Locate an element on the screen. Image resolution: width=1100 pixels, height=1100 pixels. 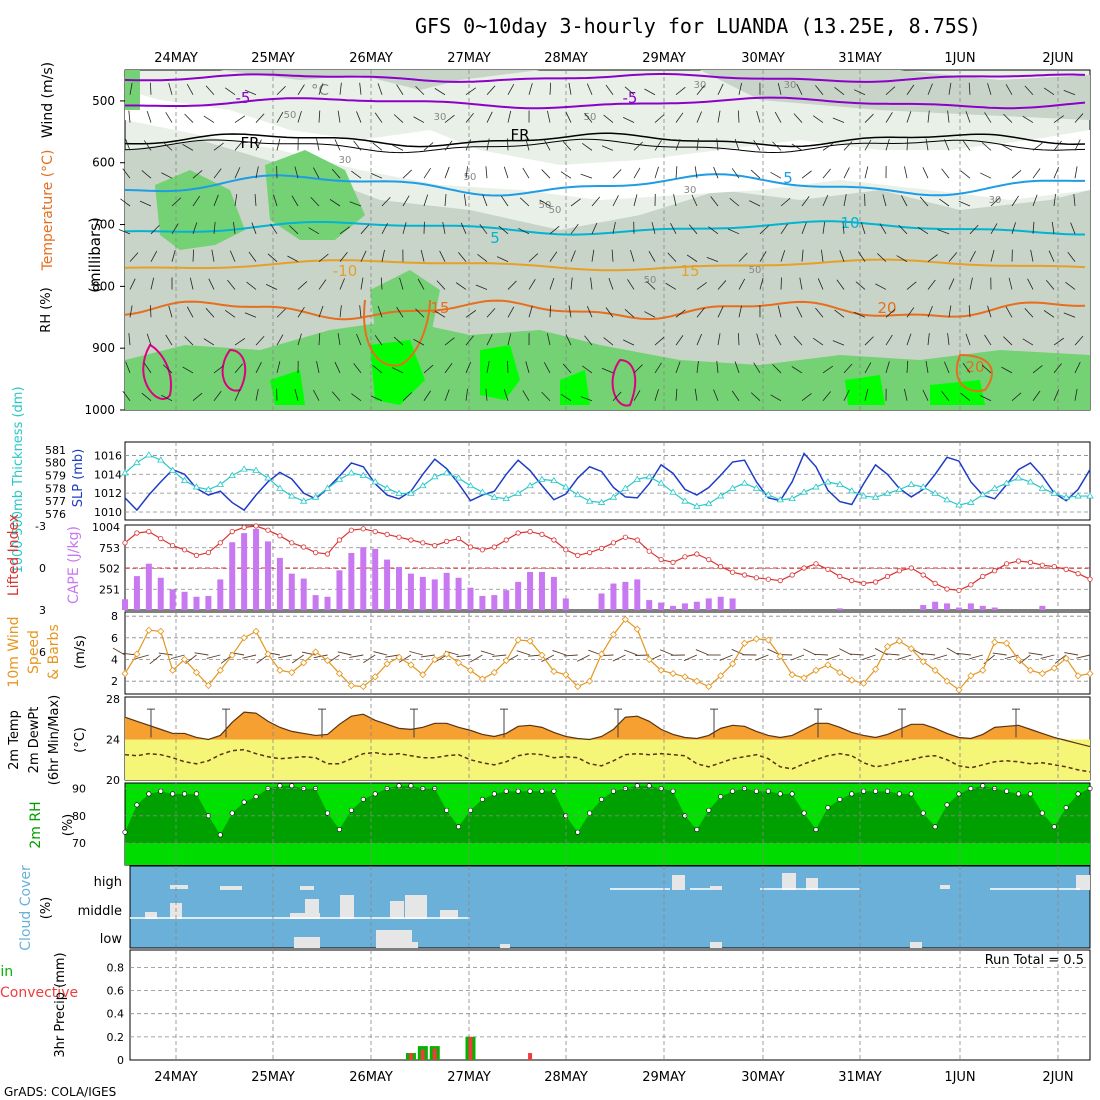
date-label: 30MAY is located at coordinates (763, 58).